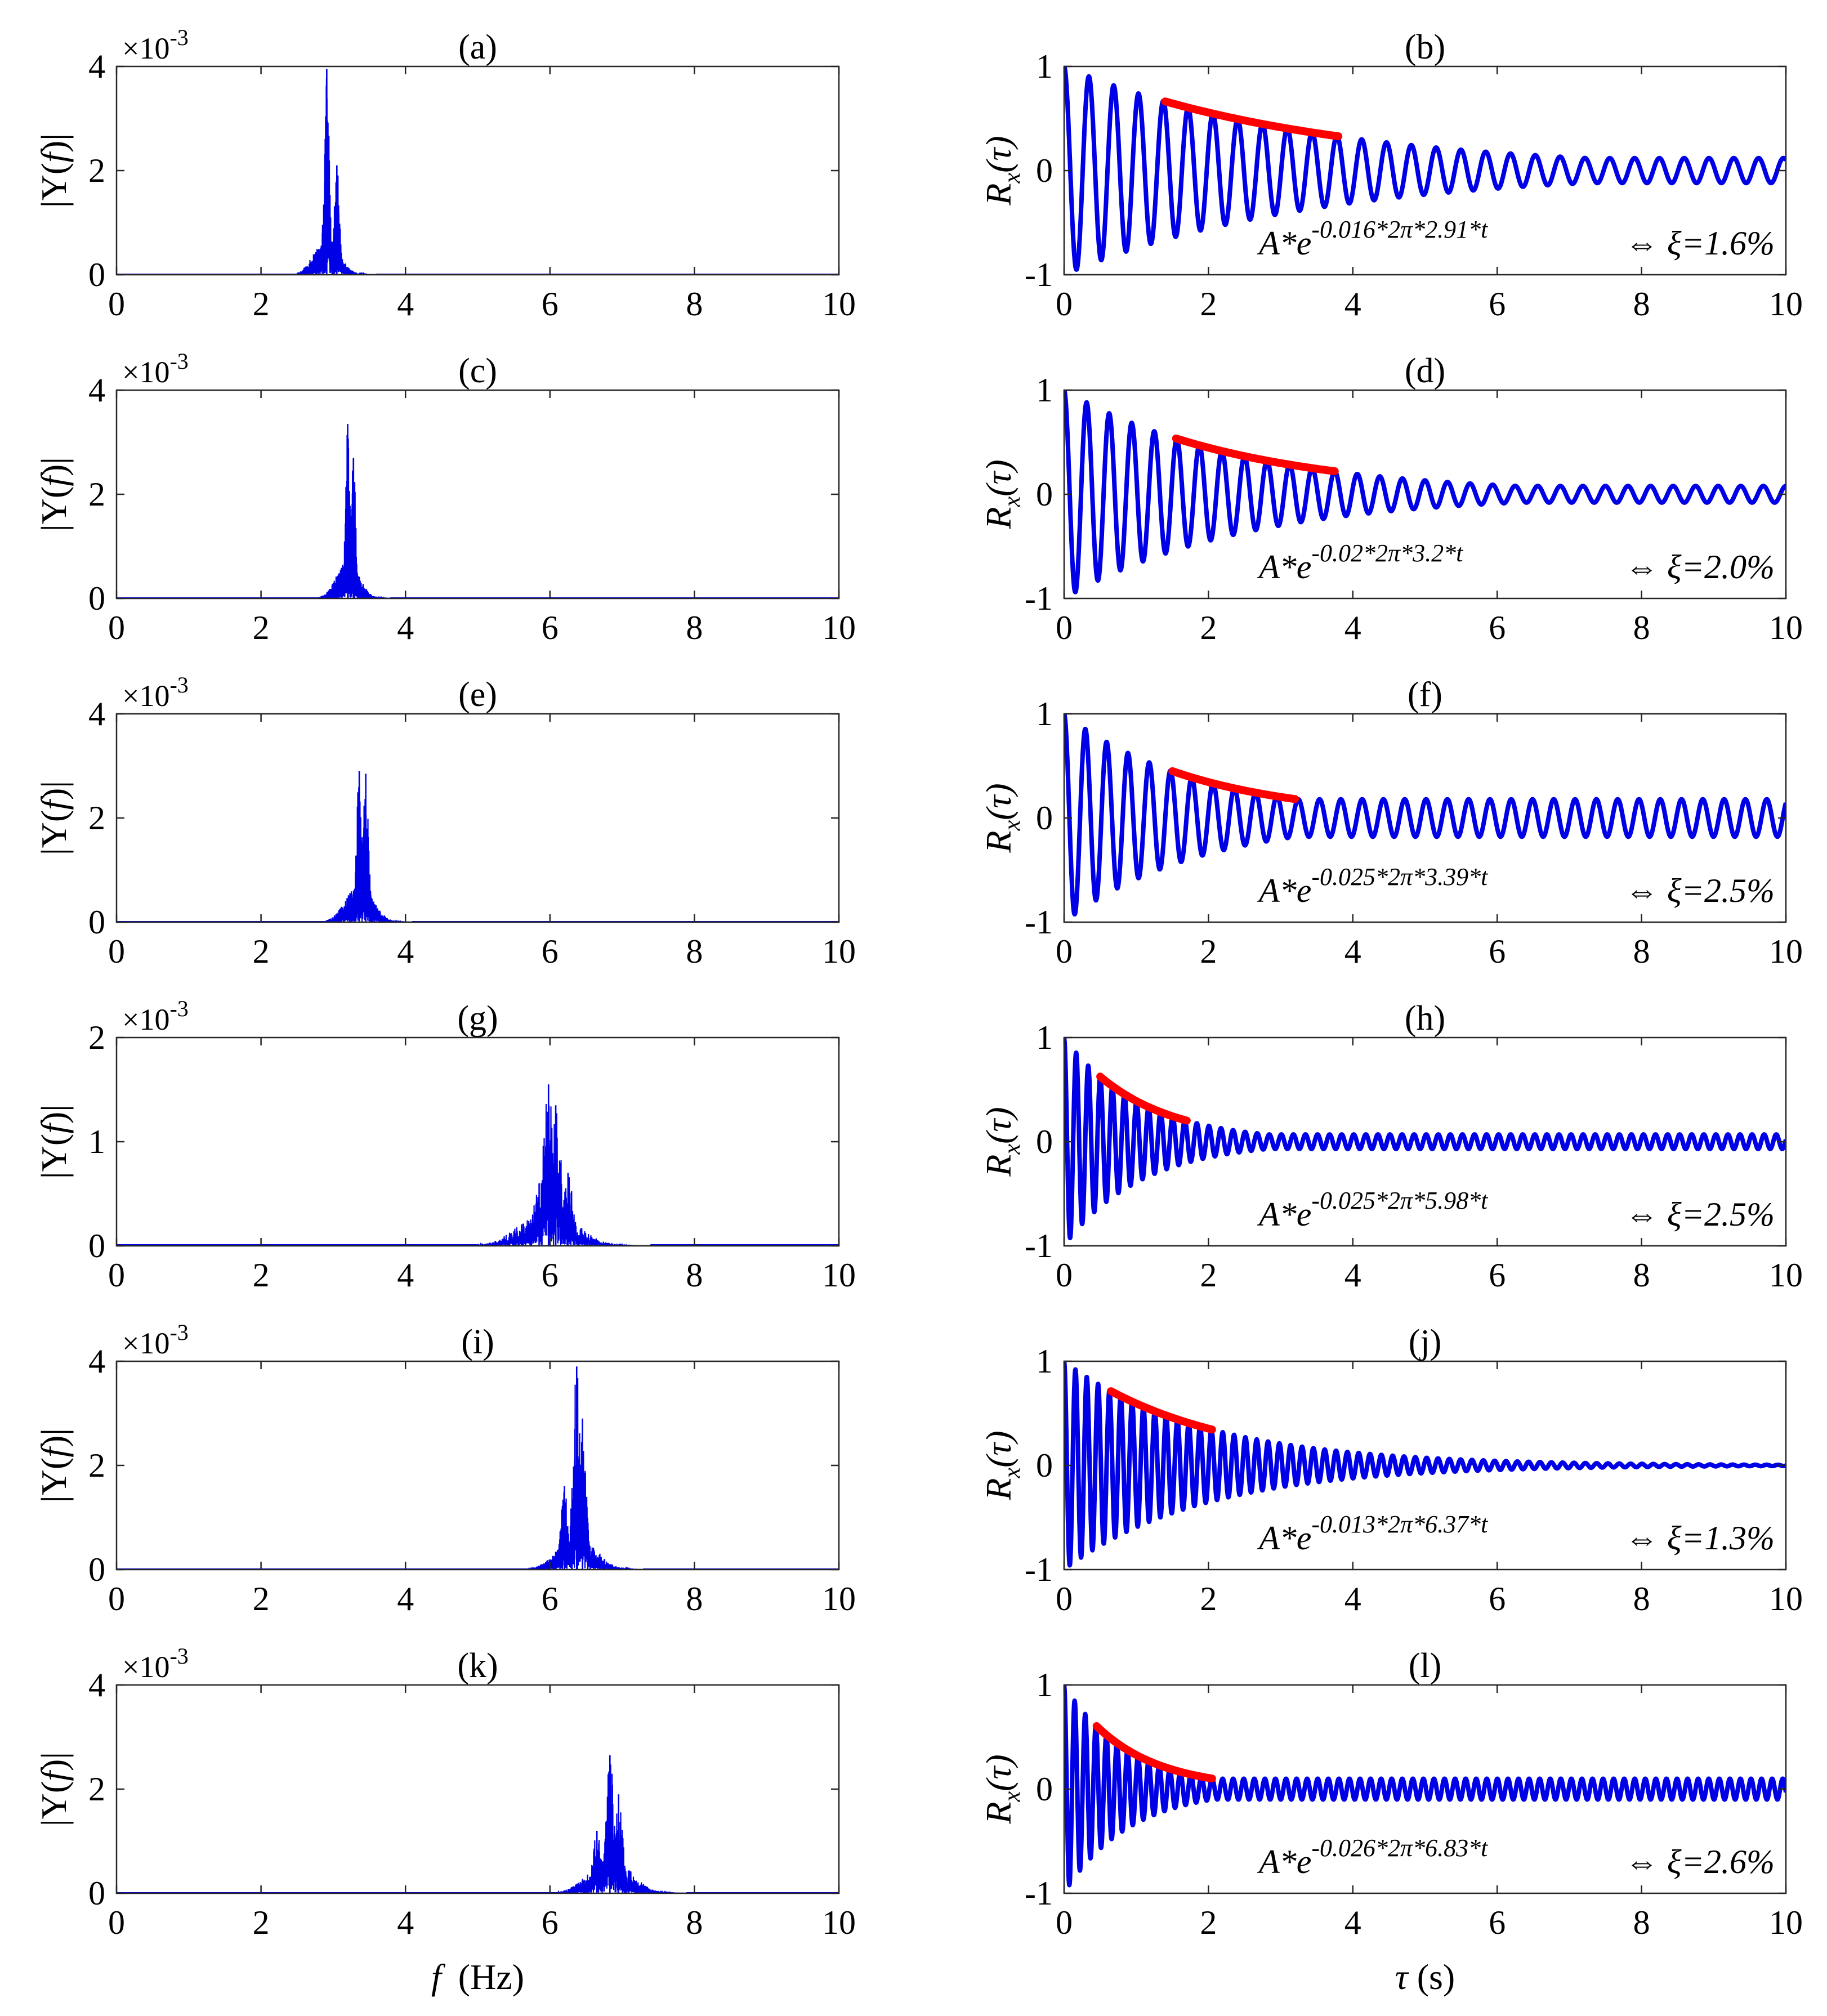 The image size is (1827, 2016). I want to click on panel-title: (d), so click(1425, 371).